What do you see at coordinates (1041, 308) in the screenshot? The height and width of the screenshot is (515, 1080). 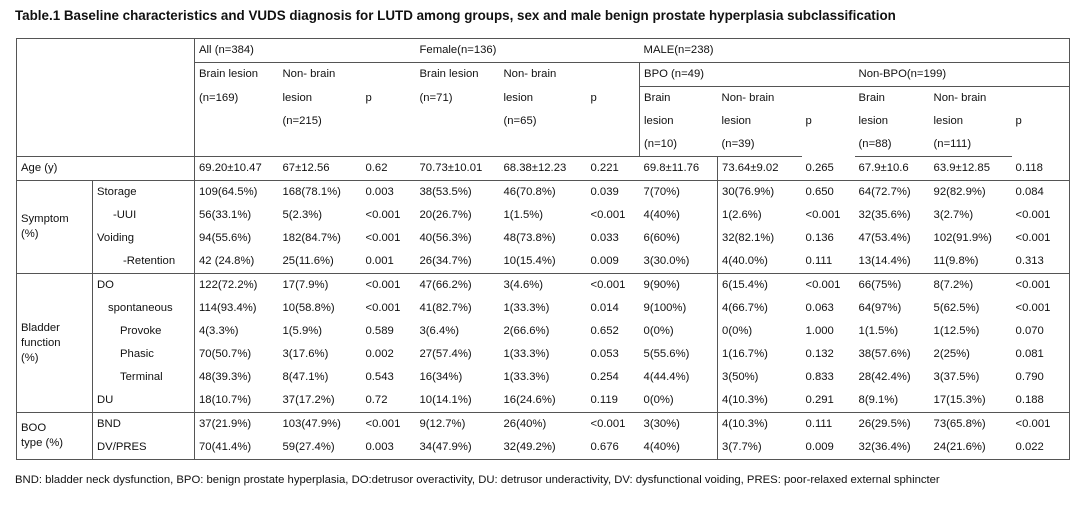 I see `cell-spontaneous-12: <0.001` at bounding box center [1041, 308].